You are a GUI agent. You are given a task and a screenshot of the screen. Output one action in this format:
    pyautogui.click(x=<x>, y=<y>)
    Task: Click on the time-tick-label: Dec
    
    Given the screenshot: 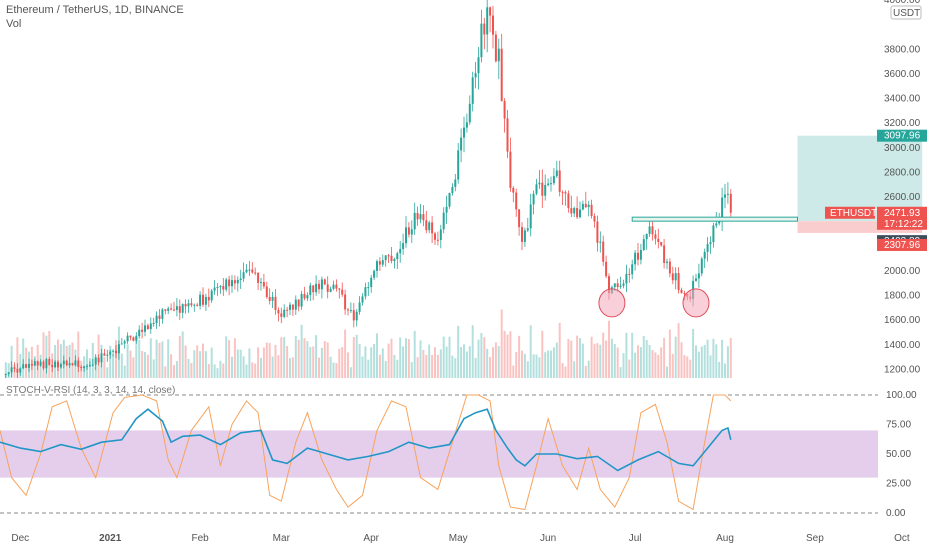 What is the action you would take?
    pyautogui.click(x=20, y=538)
    